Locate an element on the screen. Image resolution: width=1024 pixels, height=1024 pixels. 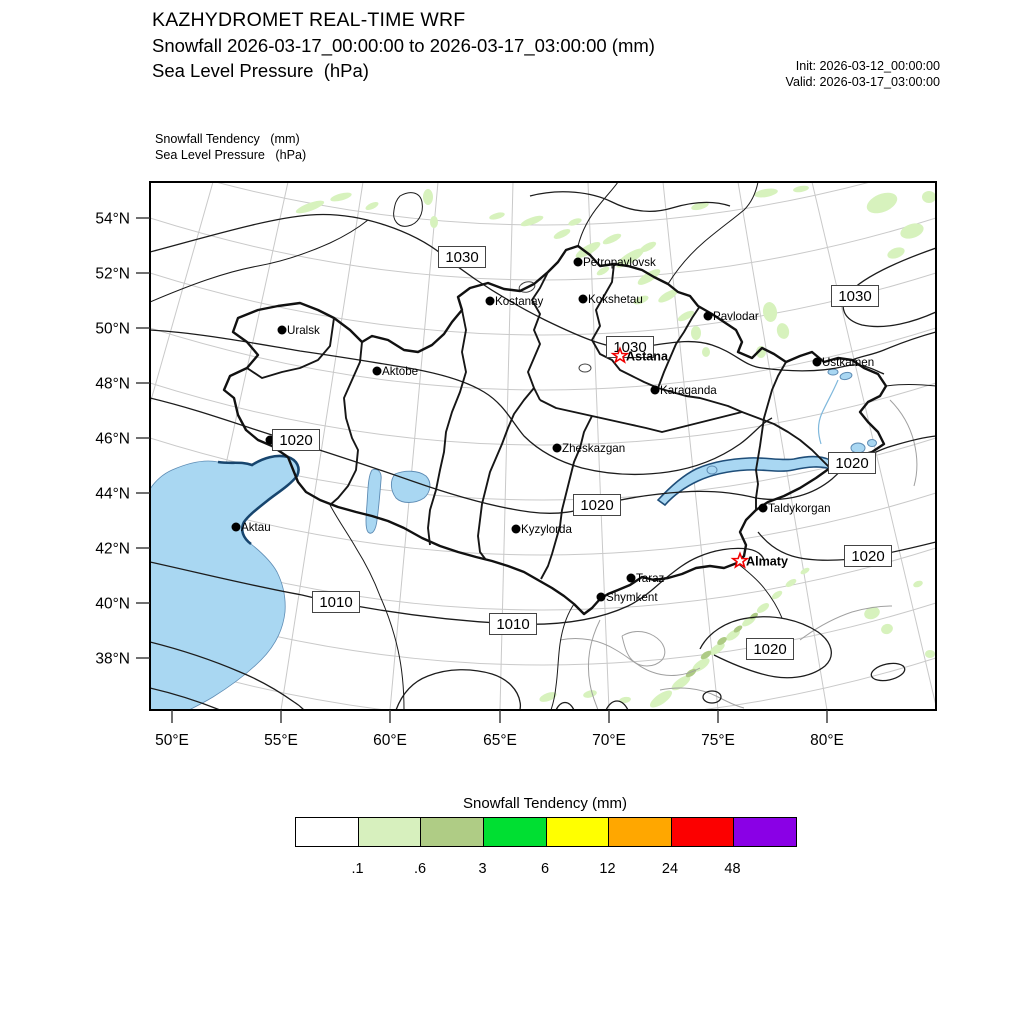
caspian-kz-coast is located at coordinates (258, 500).